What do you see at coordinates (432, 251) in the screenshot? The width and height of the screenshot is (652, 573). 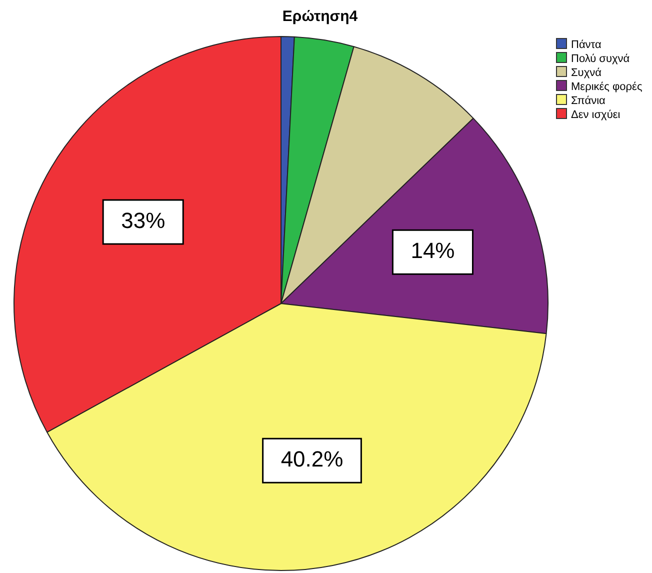 I see `data-label: 14%` at bounding box center [432, 251].